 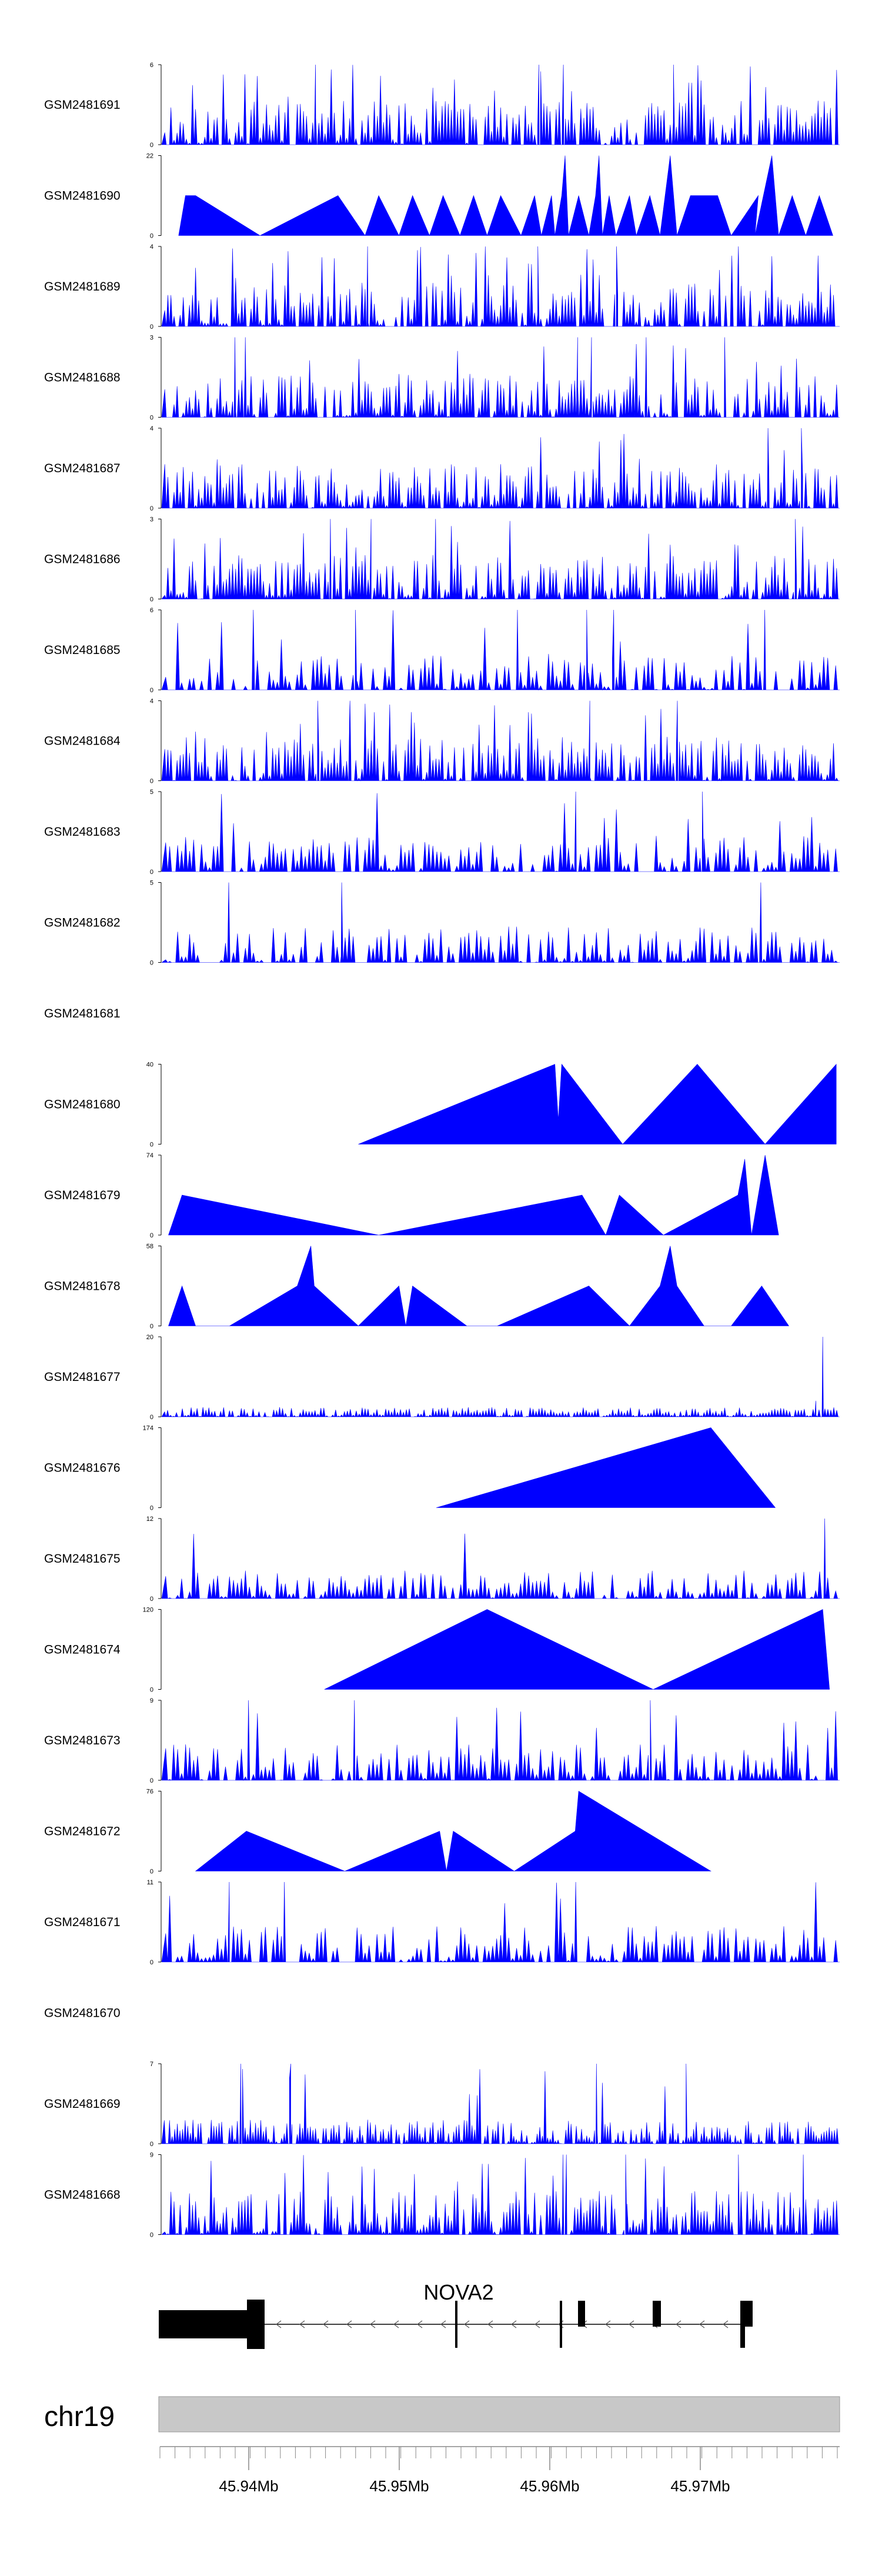 I want to click on track-label: GSM2481683, so click(x=82, y=832).